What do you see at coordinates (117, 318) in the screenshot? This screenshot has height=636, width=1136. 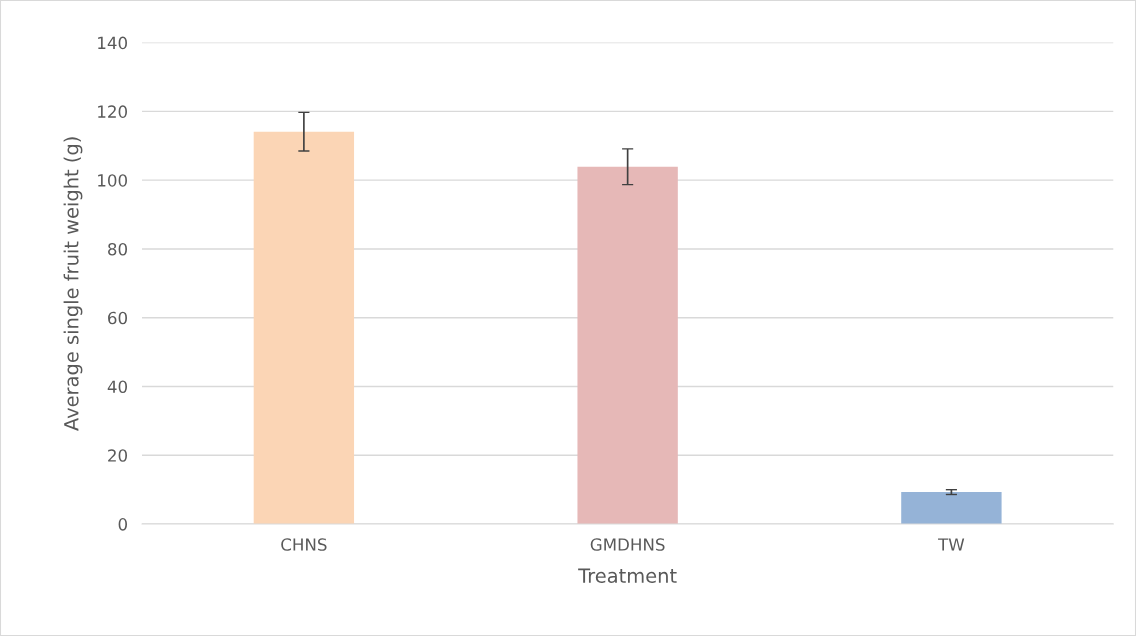 I see `y-tick-label: 60` at bounding box center [117, 318].